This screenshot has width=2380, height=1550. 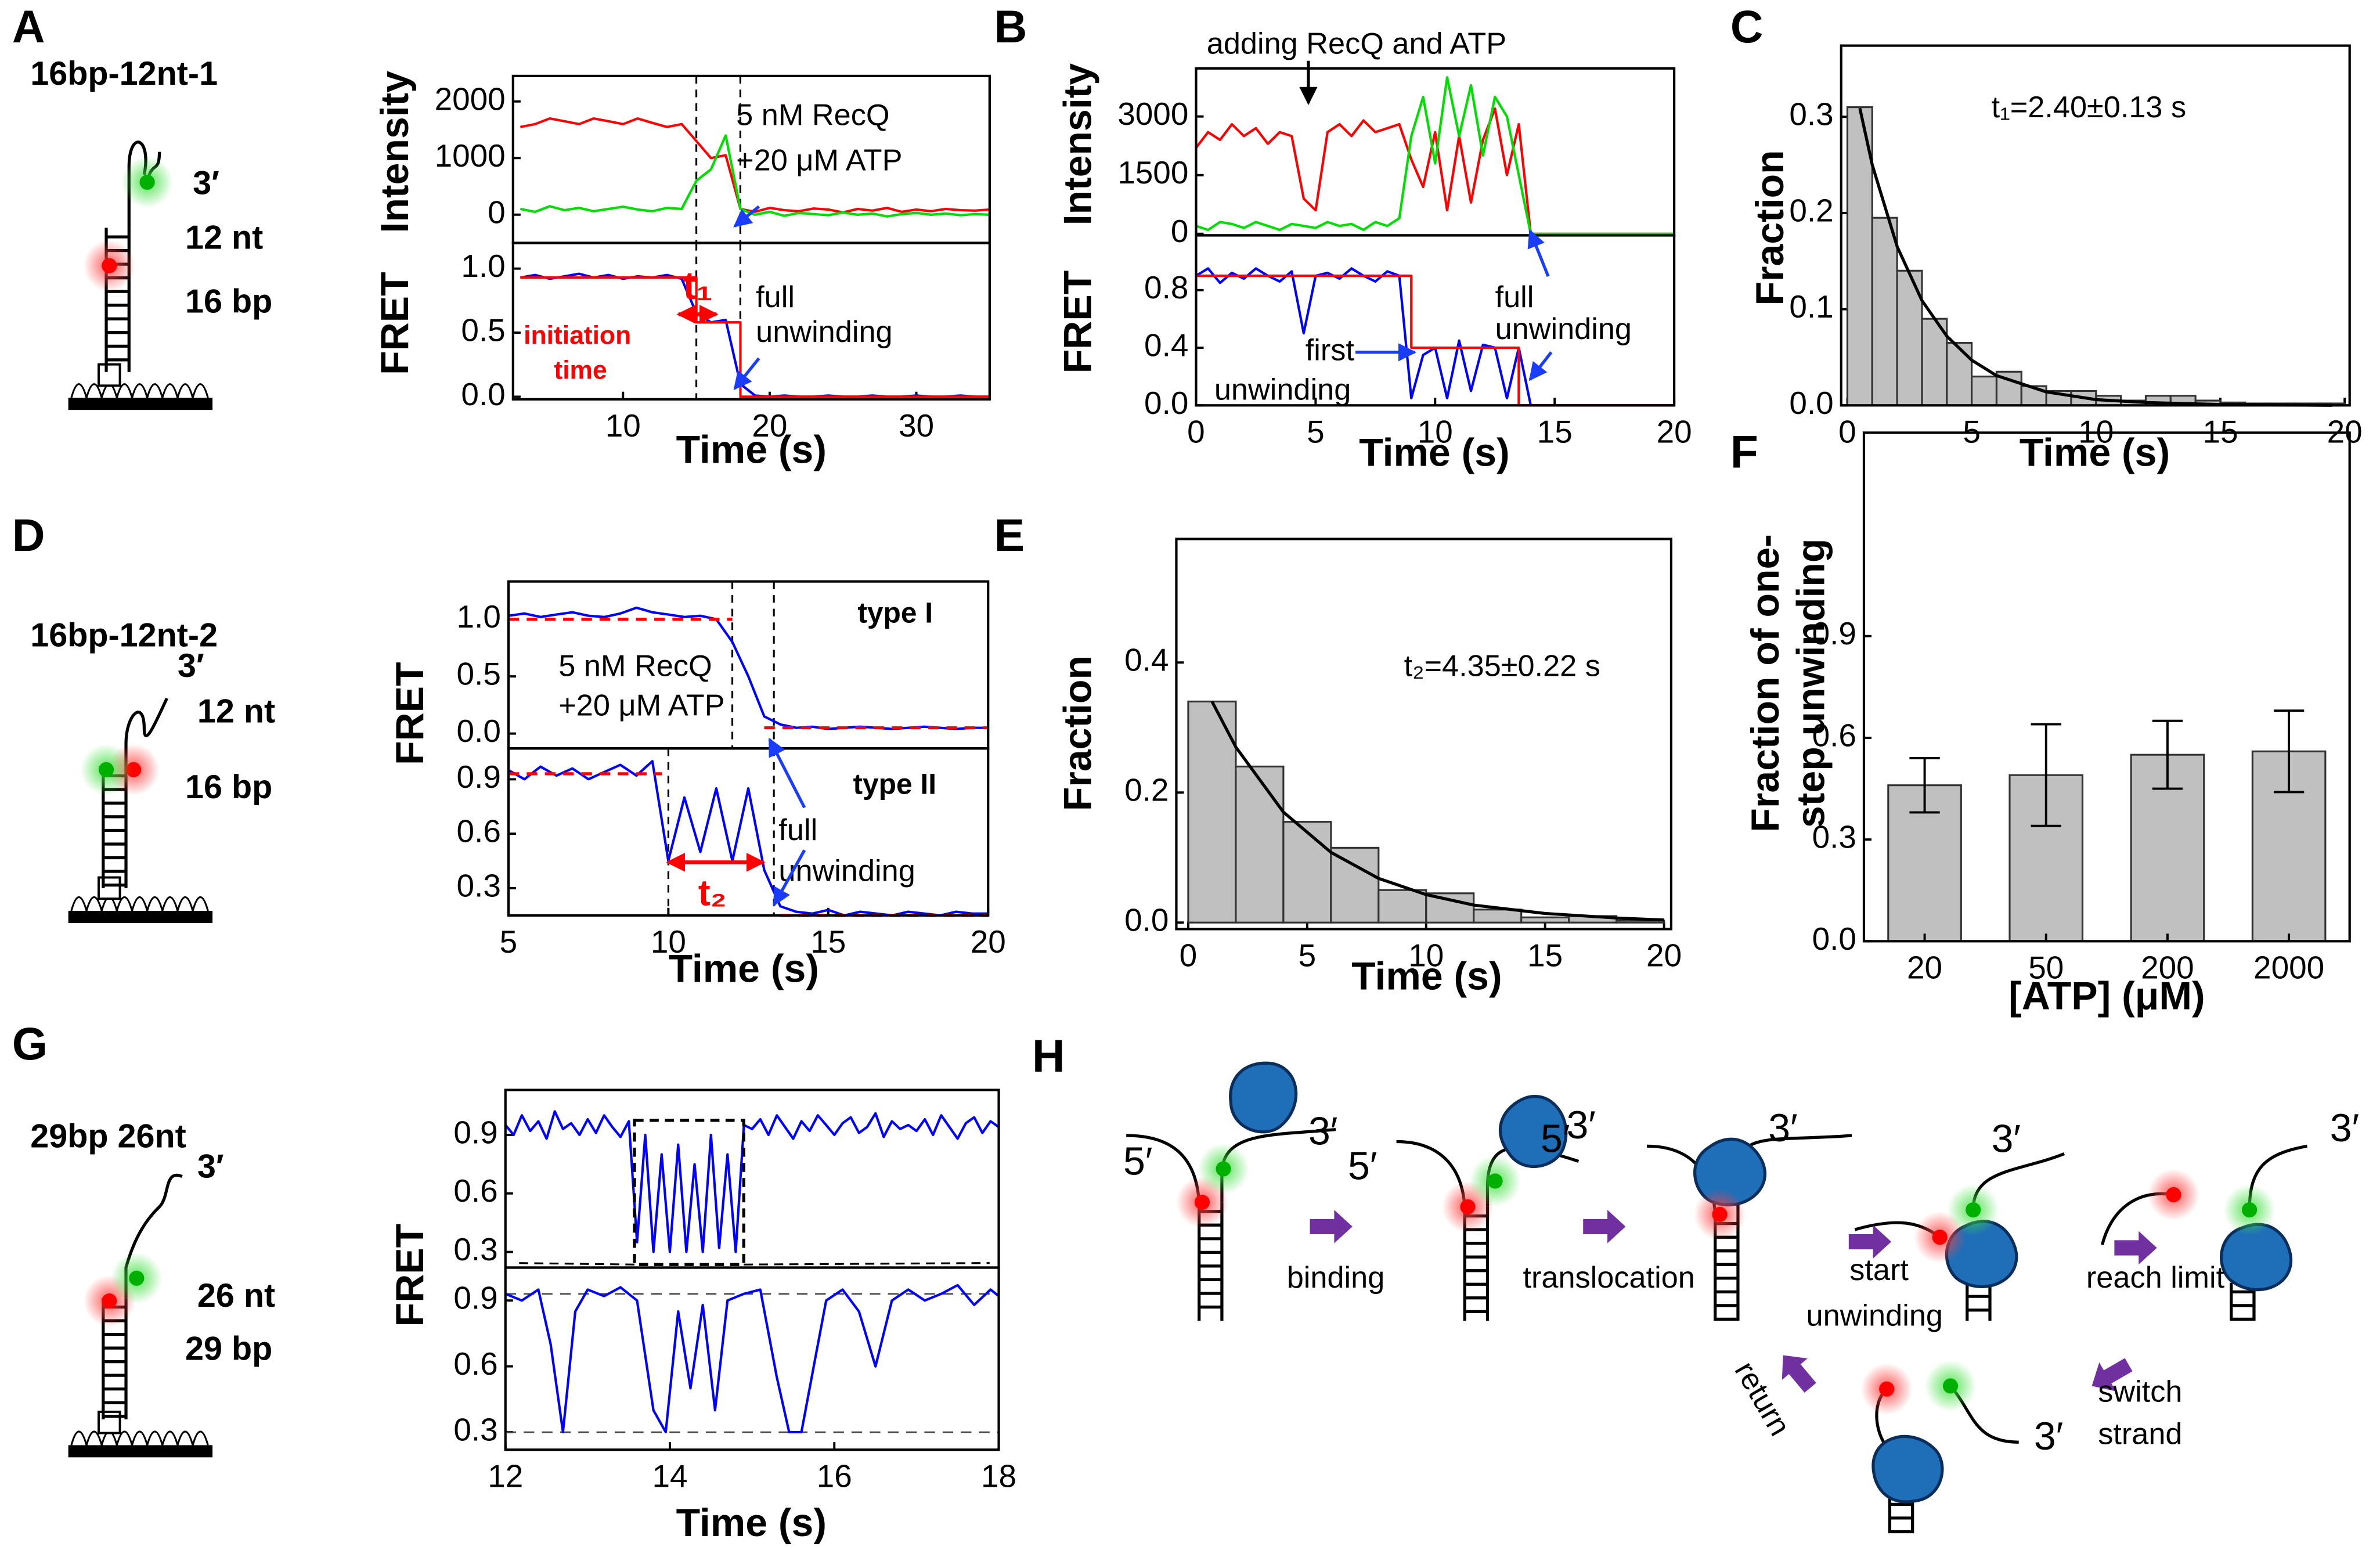 I want to click on y-tick-label: 3000, so click(x=1152, y=114).